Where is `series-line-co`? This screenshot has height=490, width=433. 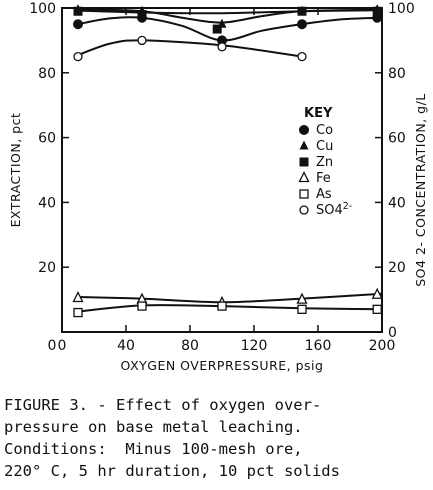 series-line-co is located at coordinates (230, 29).